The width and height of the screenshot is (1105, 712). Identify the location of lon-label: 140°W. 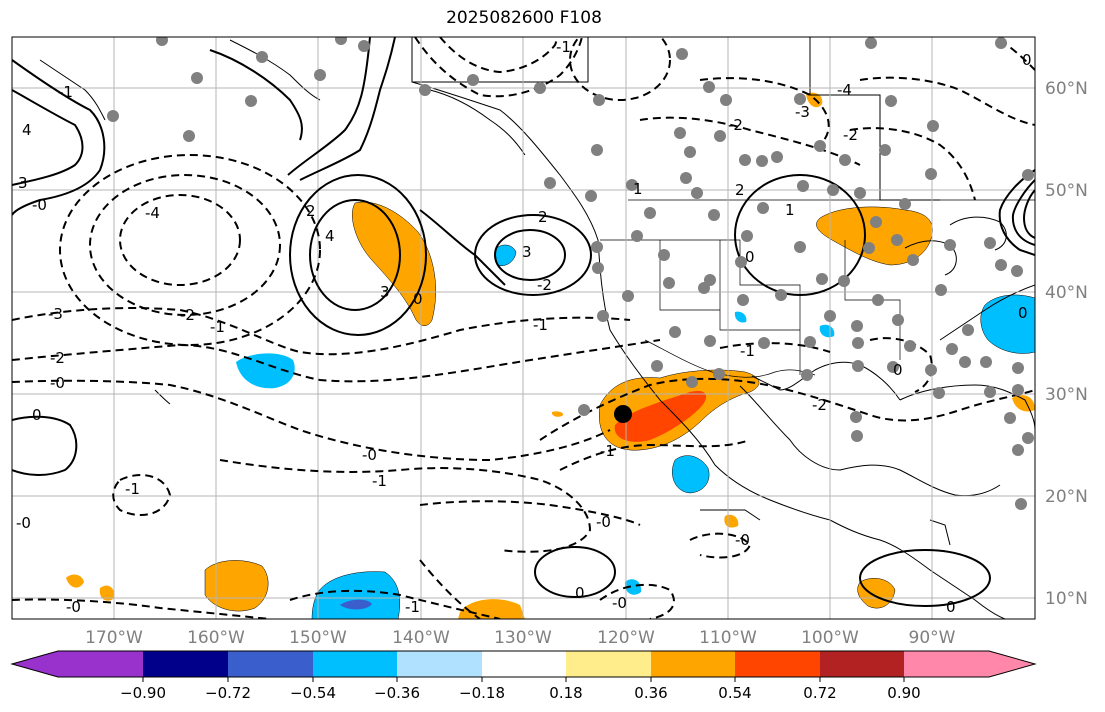
(421, 638).